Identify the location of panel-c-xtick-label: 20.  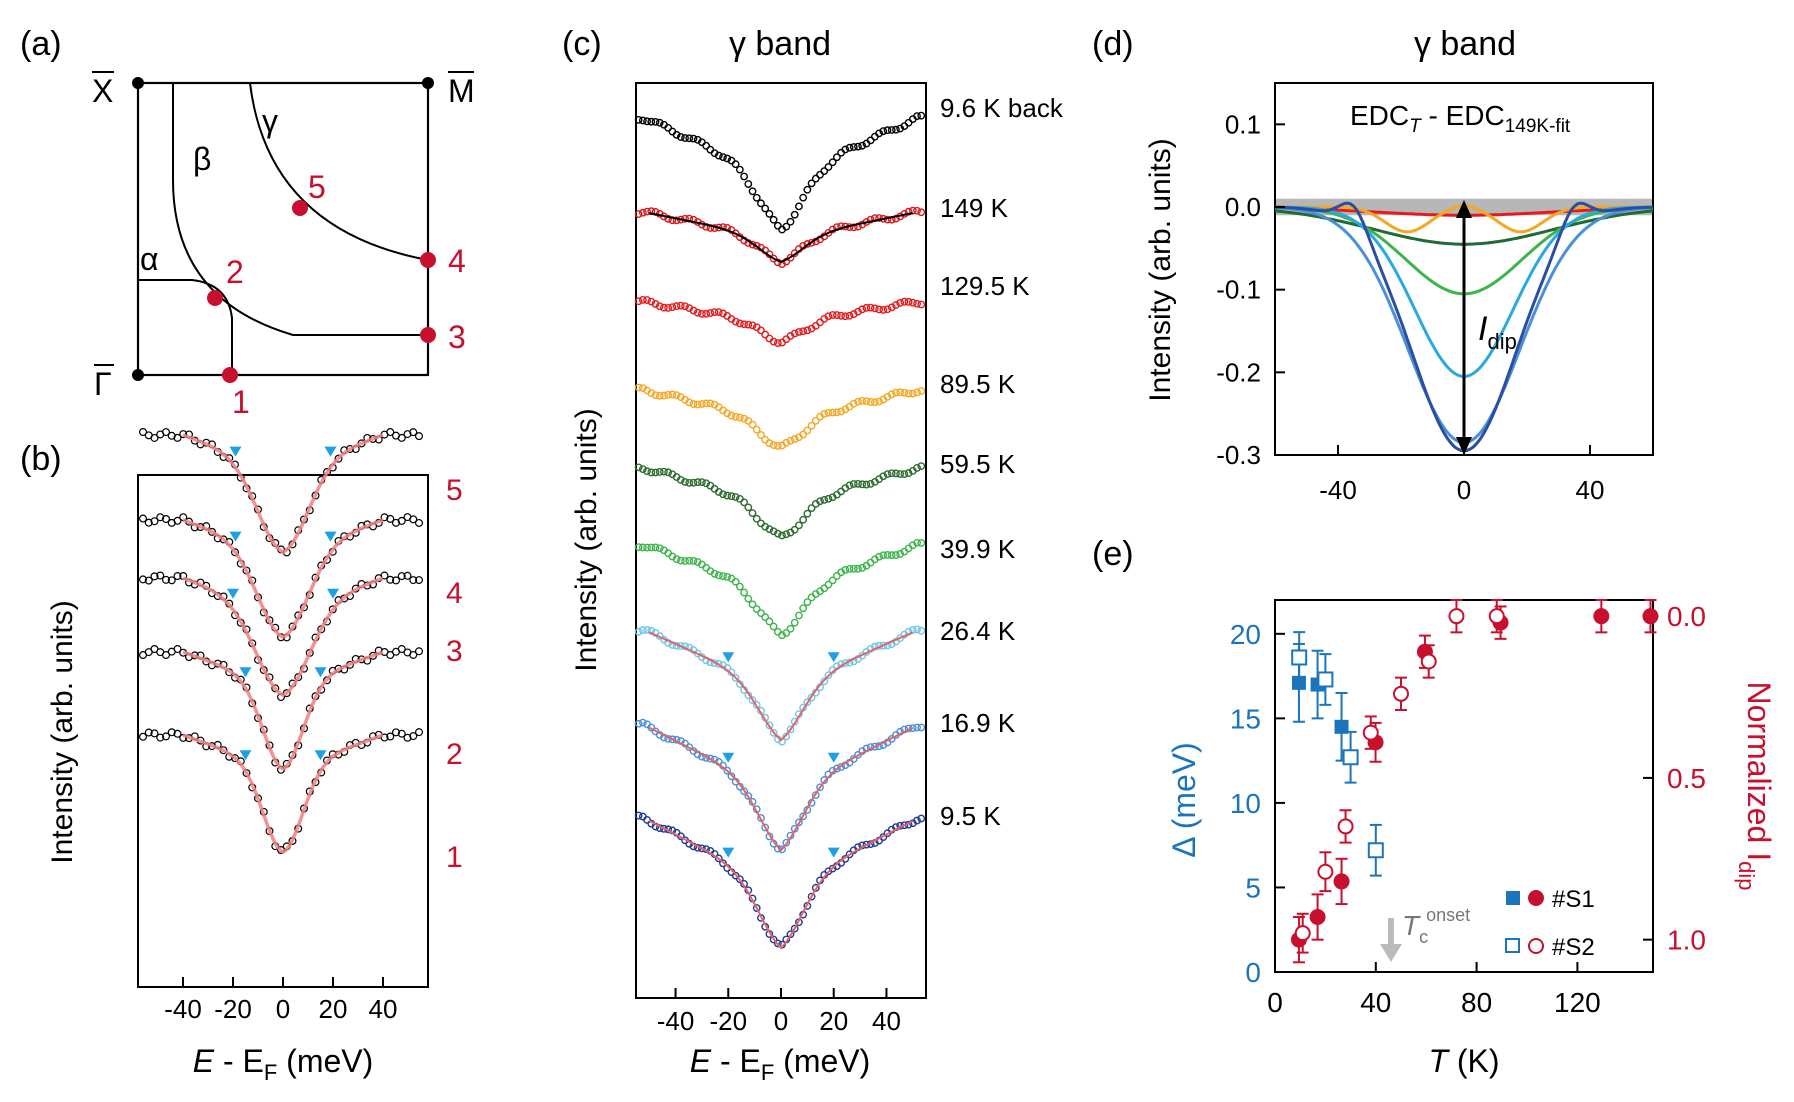
(833, 1021).